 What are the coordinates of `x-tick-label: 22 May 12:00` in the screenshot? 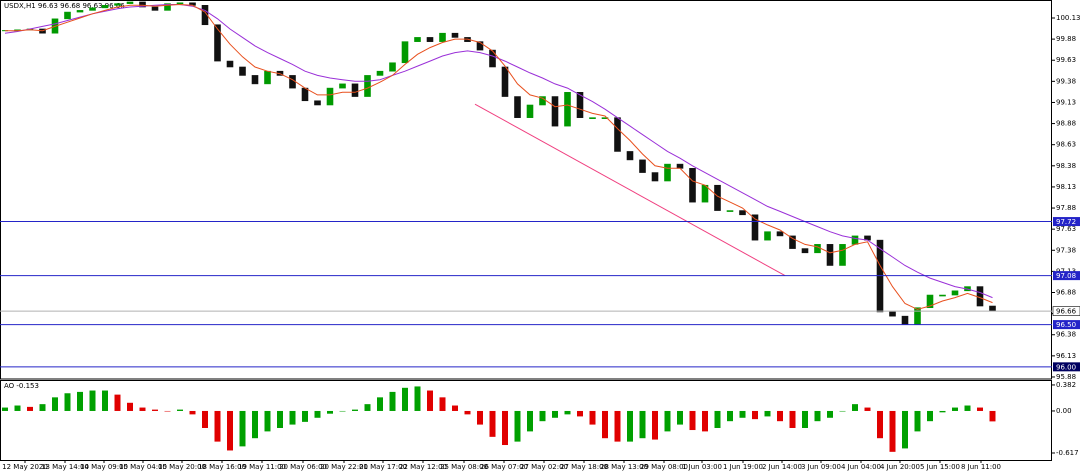 It's located at (423, 467).